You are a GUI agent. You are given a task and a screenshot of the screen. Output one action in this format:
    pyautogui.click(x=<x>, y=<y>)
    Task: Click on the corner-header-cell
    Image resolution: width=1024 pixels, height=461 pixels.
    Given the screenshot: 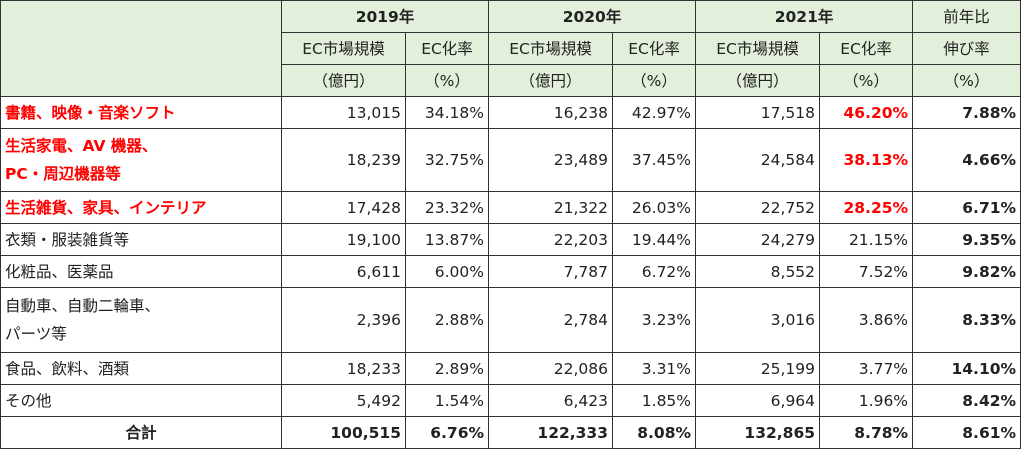 What is the action you would take?
    pyautogui.click(x=141, y=48)
    